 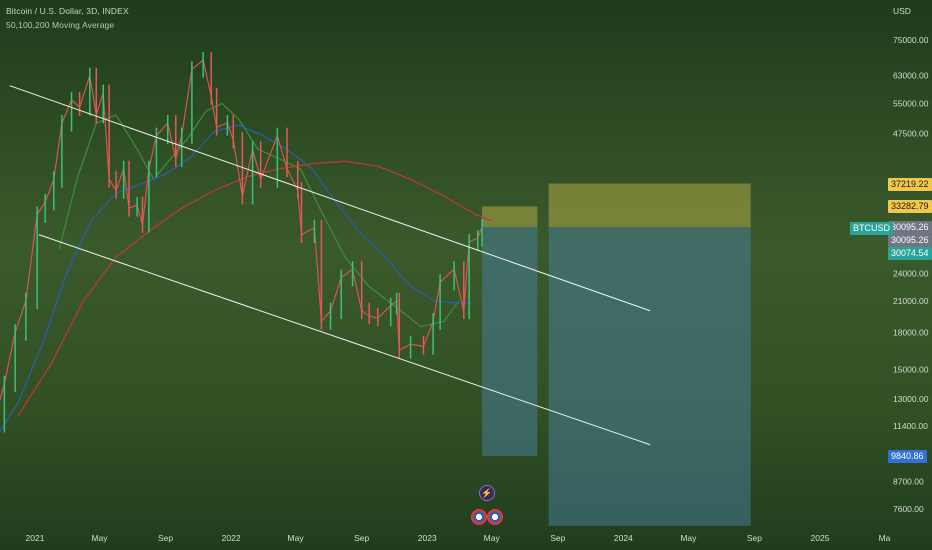 What do you see at coordinates (911, 104) in the screenshot?
I see `y-tick-label: 55000.00` at bounding box center [911, 104].